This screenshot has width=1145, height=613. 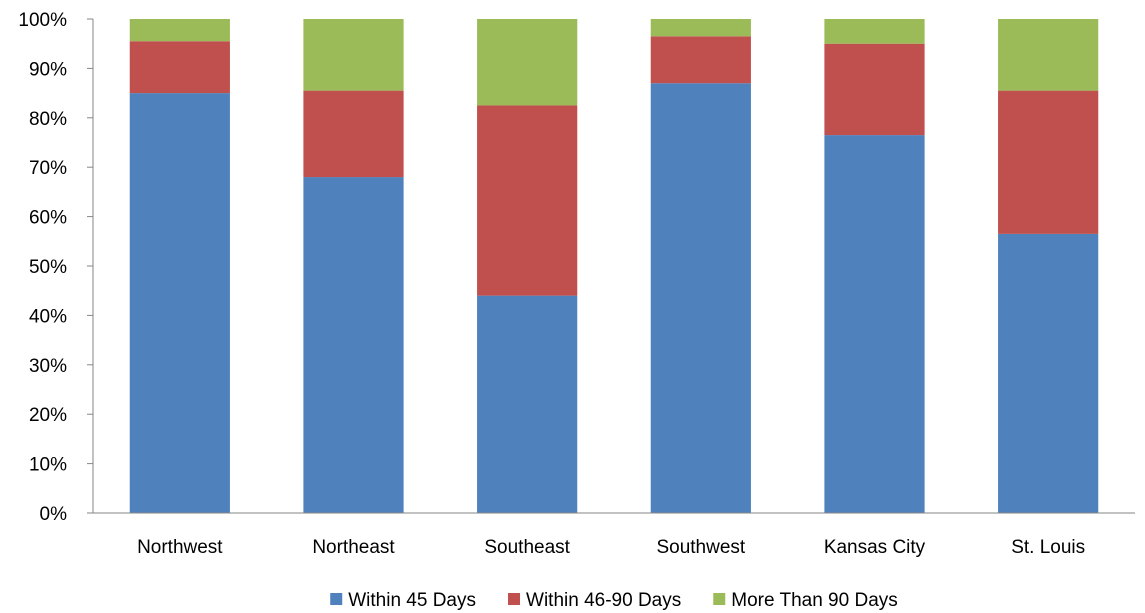 I want to click on bar-kansas-city-more-than-90-days, so click(x=874, y=31).